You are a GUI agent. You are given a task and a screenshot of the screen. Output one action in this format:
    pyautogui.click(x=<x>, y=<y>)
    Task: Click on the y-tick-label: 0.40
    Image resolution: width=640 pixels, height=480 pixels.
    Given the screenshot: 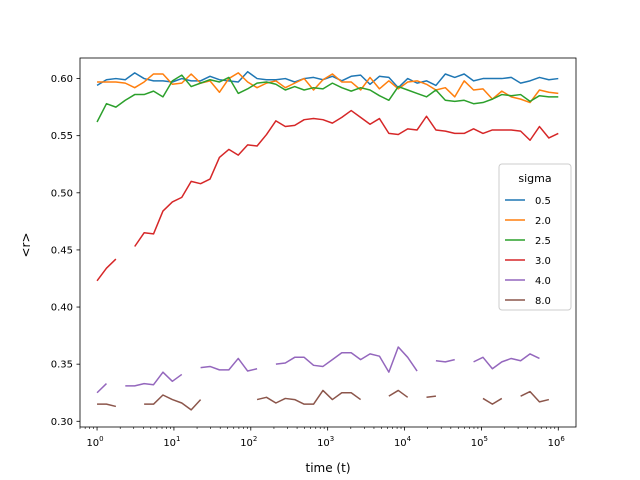 What is the action you would take?
    pyautogui.click(x=62, y=308)
    